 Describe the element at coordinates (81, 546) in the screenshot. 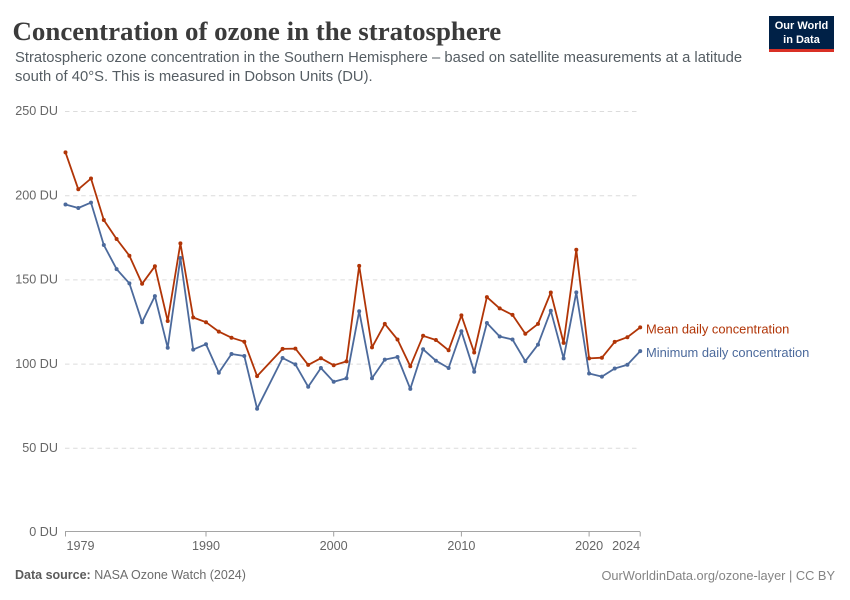

I see `svg-text: 1979` at that location.